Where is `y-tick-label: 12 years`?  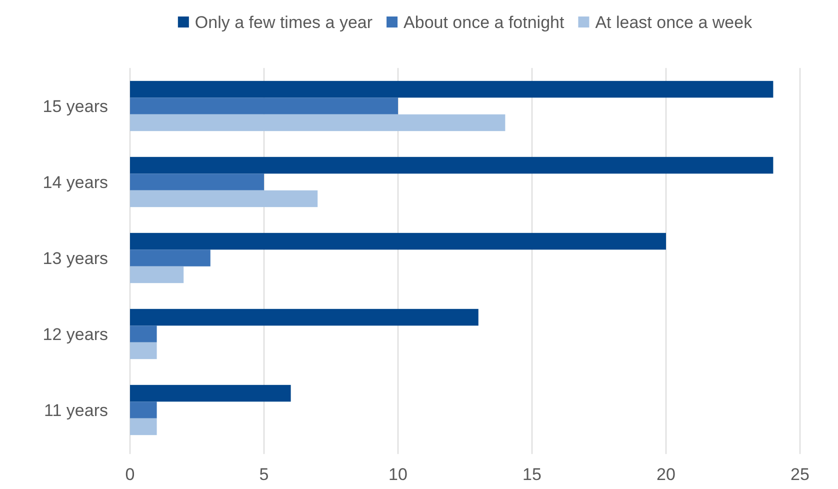
y-tick-label: 12 years is located at coordinates (75, 334).